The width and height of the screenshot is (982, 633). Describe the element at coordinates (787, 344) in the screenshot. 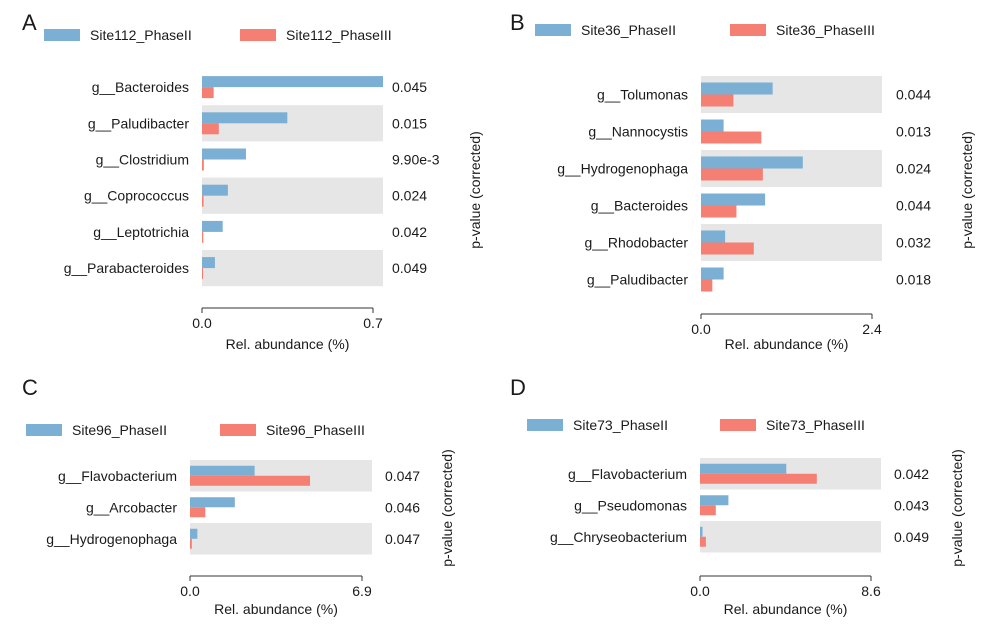

I see `panel-b-x-axis-title: Rel. abundance (%)` at that location.